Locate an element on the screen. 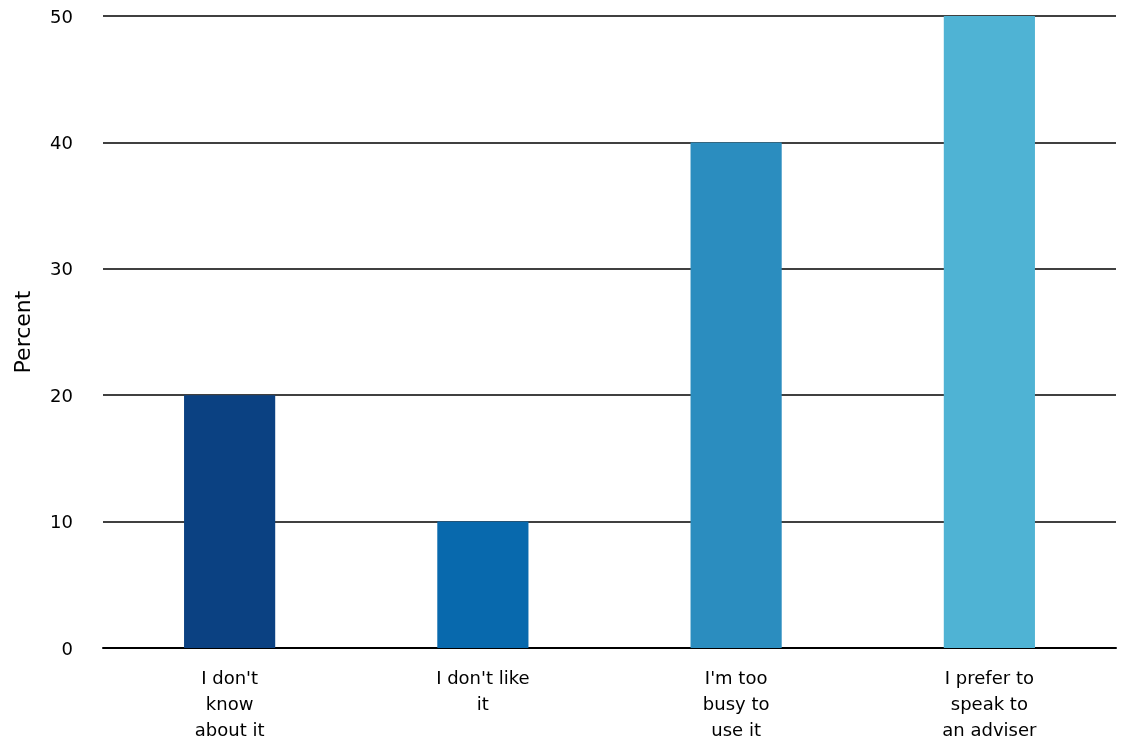  y-tick-label: 0 is located at coordinates (67, 648).